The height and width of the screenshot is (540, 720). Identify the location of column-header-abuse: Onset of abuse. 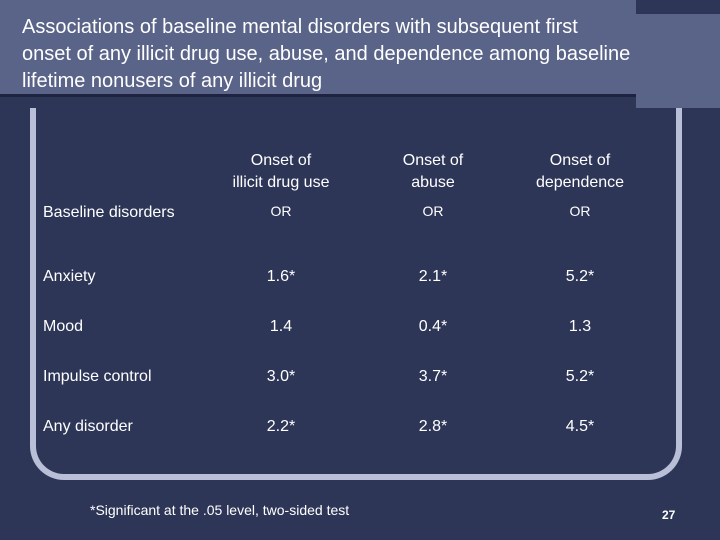
(433, 172).